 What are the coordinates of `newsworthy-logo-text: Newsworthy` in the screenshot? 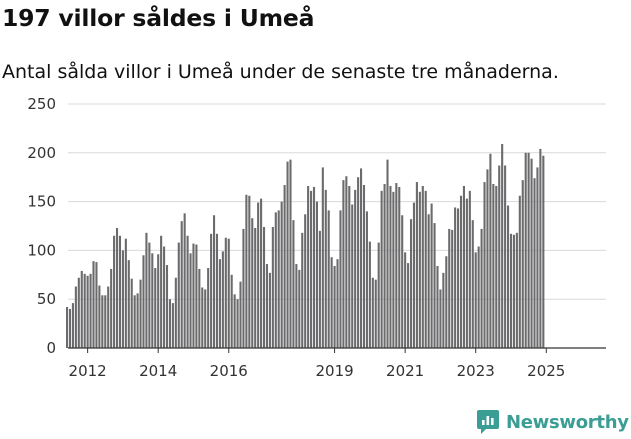 It's located at (567, 422).